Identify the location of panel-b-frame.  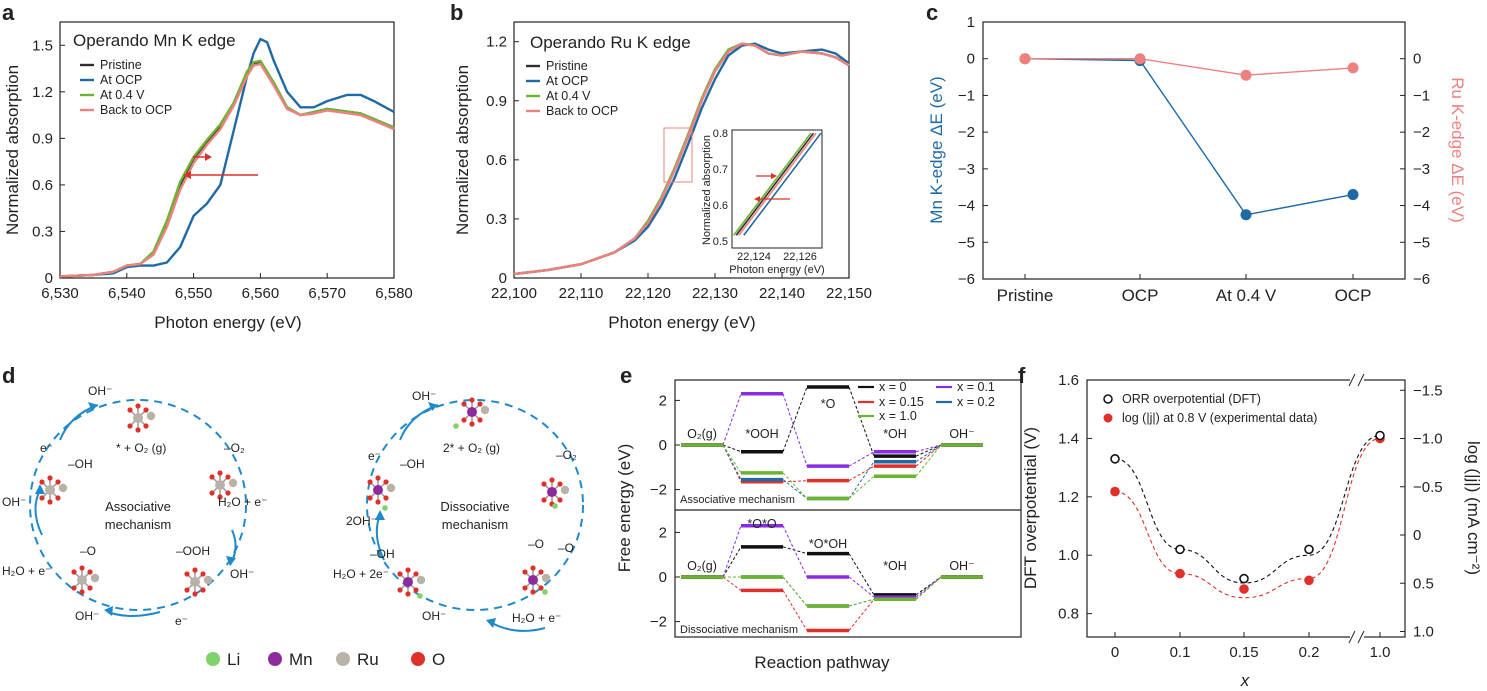
(681, 150).